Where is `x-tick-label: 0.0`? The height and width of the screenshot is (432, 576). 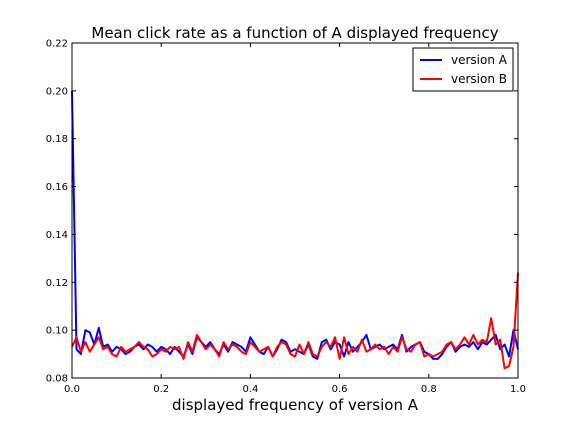
x-tick-label: 0.0 is located at coordinates (72, 389).